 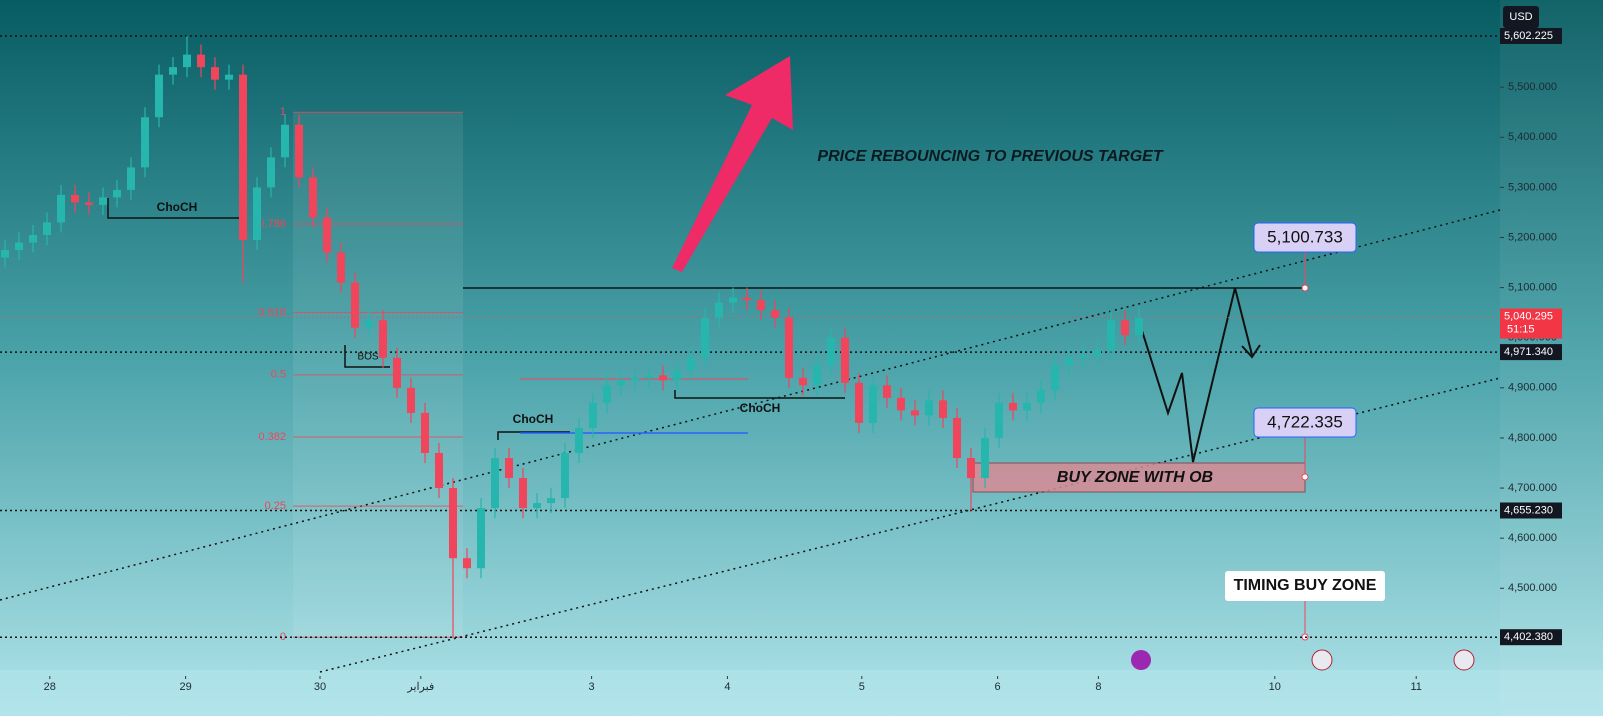 I want to click on x-tick-label: 6, so click(x=998, y=687).